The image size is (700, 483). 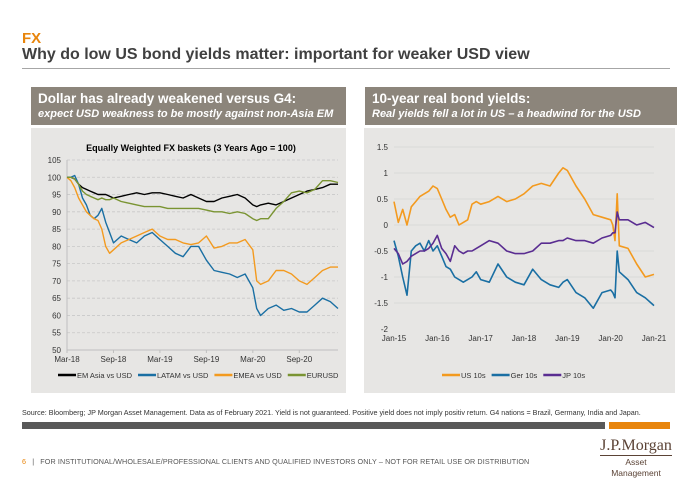 What do you see at coordinates (385, 277) in the screenshot?
I see `y-tick-label: -1` at bounding box center [385, 277].